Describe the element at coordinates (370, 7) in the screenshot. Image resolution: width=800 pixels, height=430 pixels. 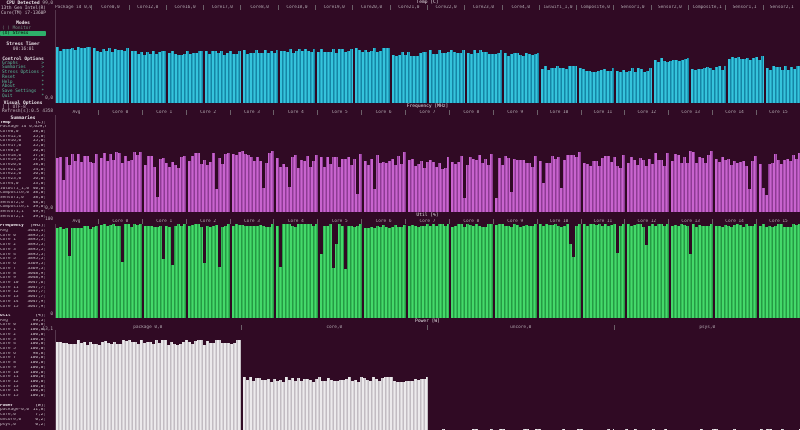
I see `temp-label-core20-0: Core20,0` at that location.